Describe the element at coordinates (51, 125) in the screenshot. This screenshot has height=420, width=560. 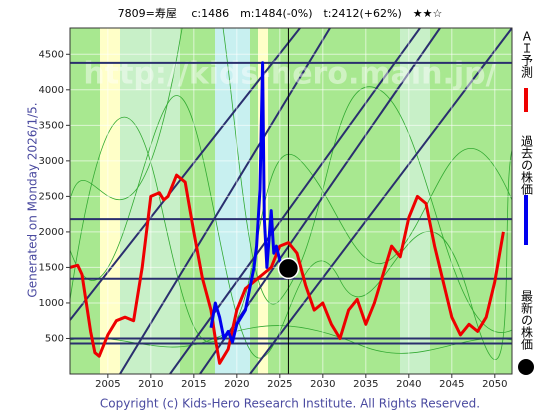
I see `y-tick-label: 3500` at that location.